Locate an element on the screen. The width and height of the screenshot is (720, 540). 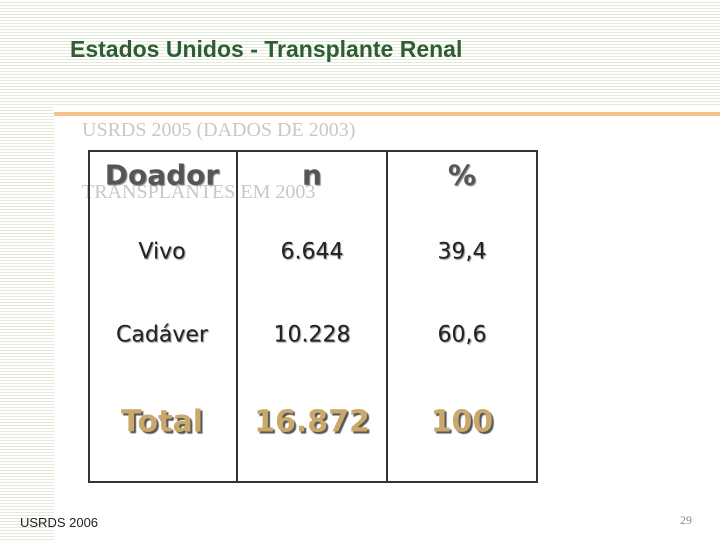
background-text: USRDS 2005 (DADOS DE 2003) is located at coordinates (219, 130).